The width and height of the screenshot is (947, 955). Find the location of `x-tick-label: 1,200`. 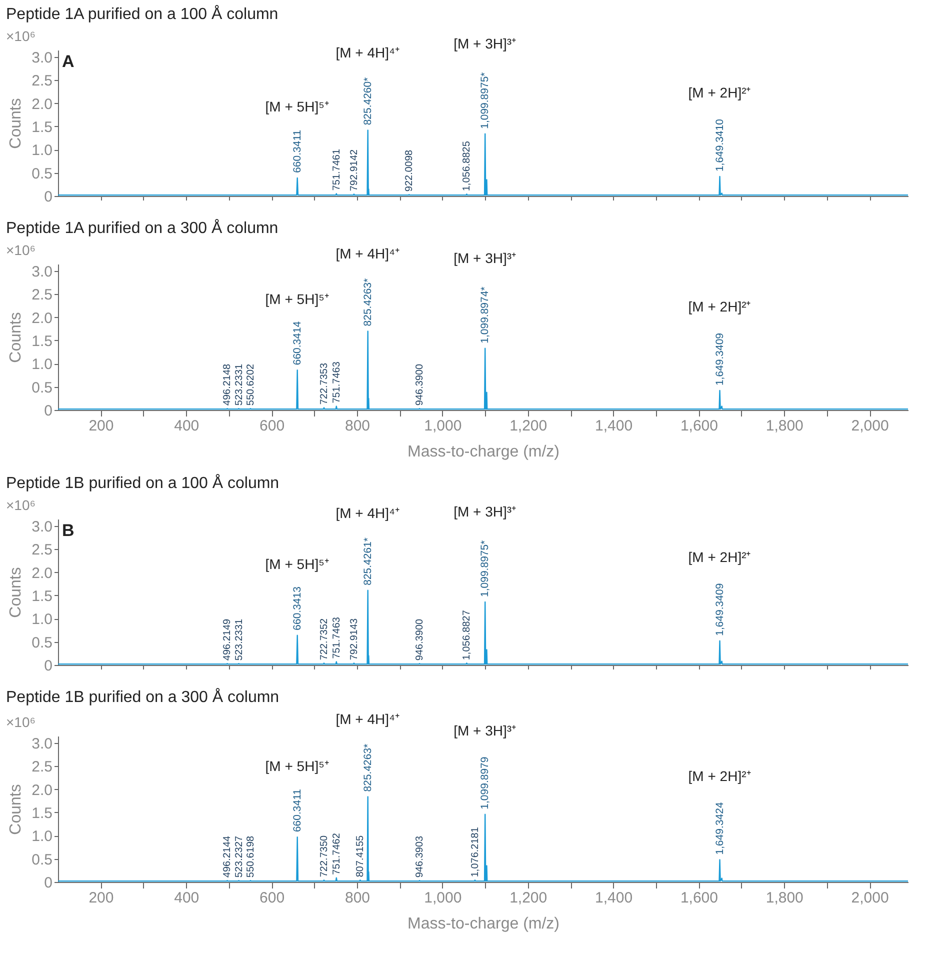

x-tick-label: 1,200 is located at coordinates (529, 426).